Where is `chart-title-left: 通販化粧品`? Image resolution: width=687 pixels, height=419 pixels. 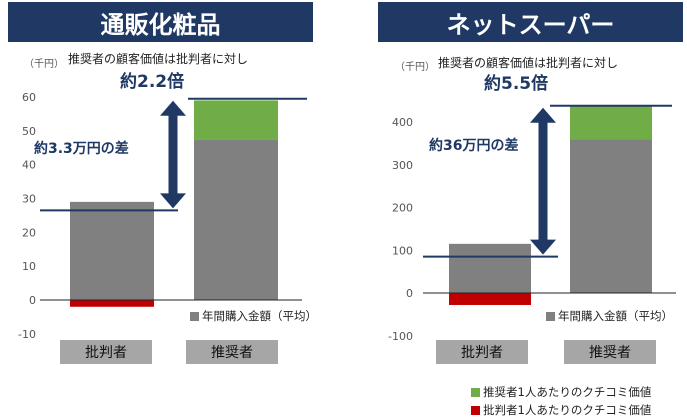
chart-title-left: 通販化粧品 is located at coordinates (160, 22).